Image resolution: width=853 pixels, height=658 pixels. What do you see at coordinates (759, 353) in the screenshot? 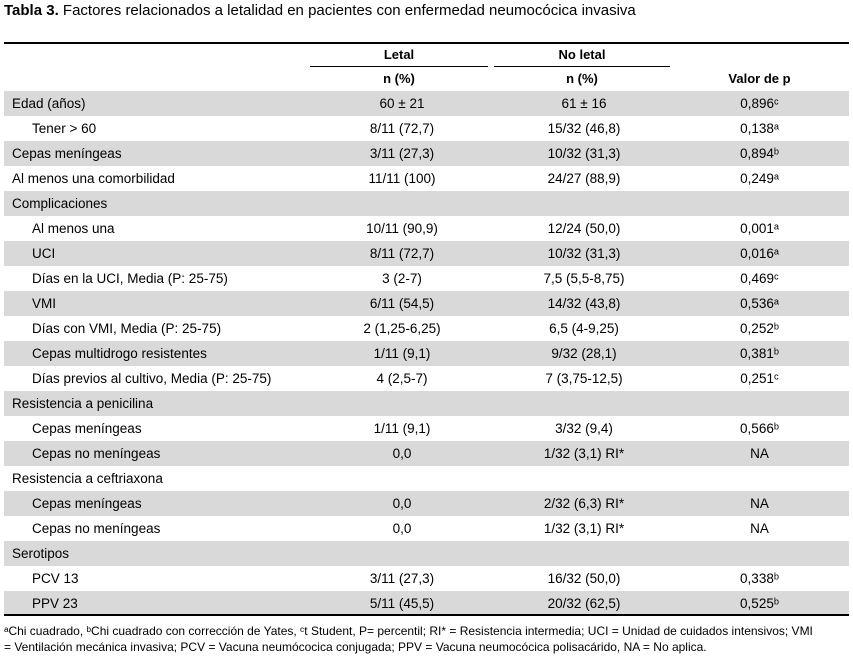
I see `row-p-value: 0,381ᵇ` at bounding box center [759, 353].